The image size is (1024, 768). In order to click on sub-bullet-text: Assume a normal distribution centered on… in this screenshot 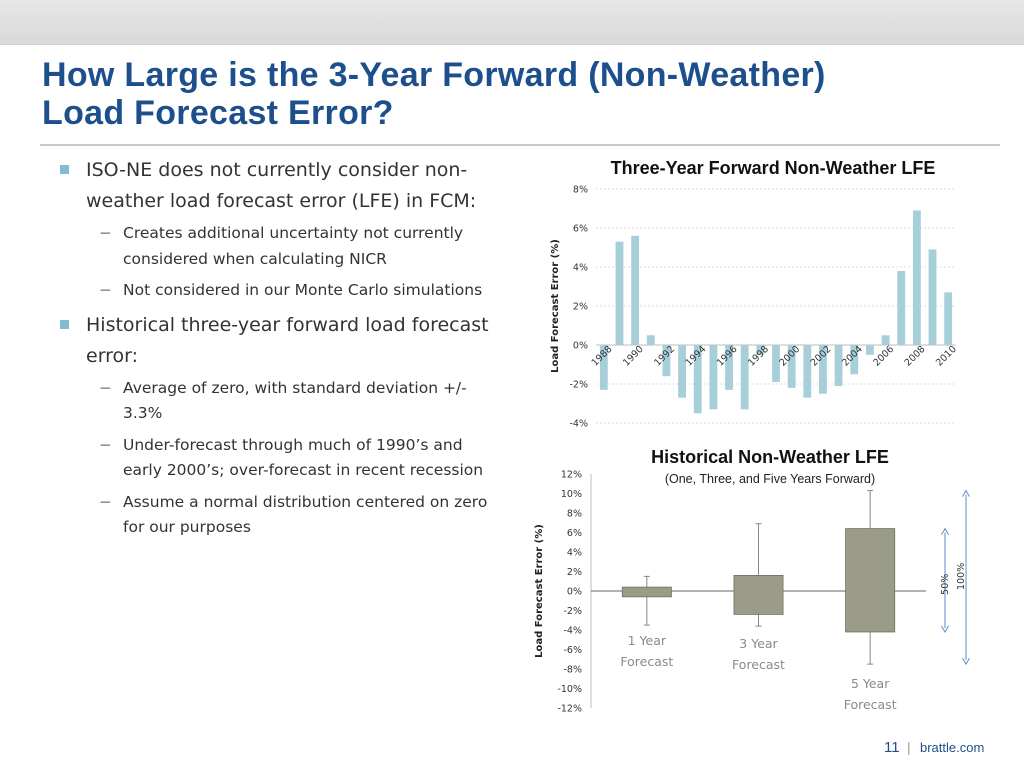, I will do `click(305, 514)`.